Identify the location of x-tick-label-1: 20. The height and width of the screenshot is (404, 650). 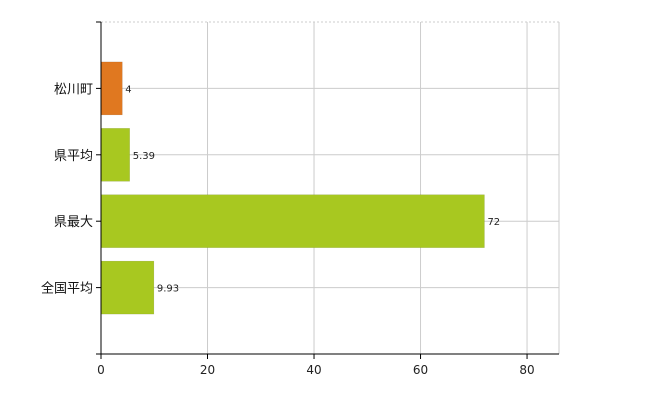
(207, 370).